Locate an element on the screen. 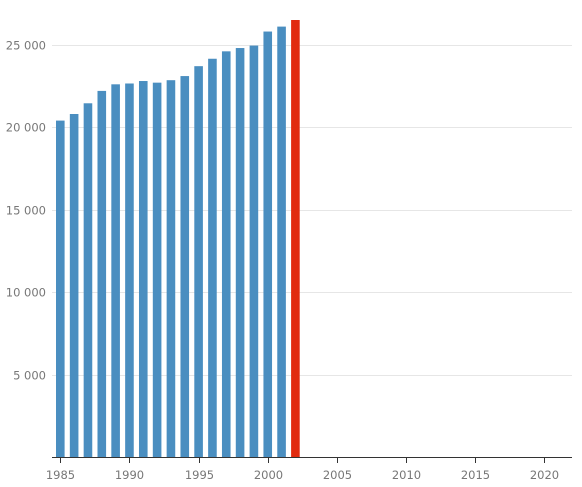 The width and height of the screenshot is (582, 487). x-axis-tick-labels: 1985 1990 1995 2000 2005 2010 2015 2020 is located at coordinates (302, 475).